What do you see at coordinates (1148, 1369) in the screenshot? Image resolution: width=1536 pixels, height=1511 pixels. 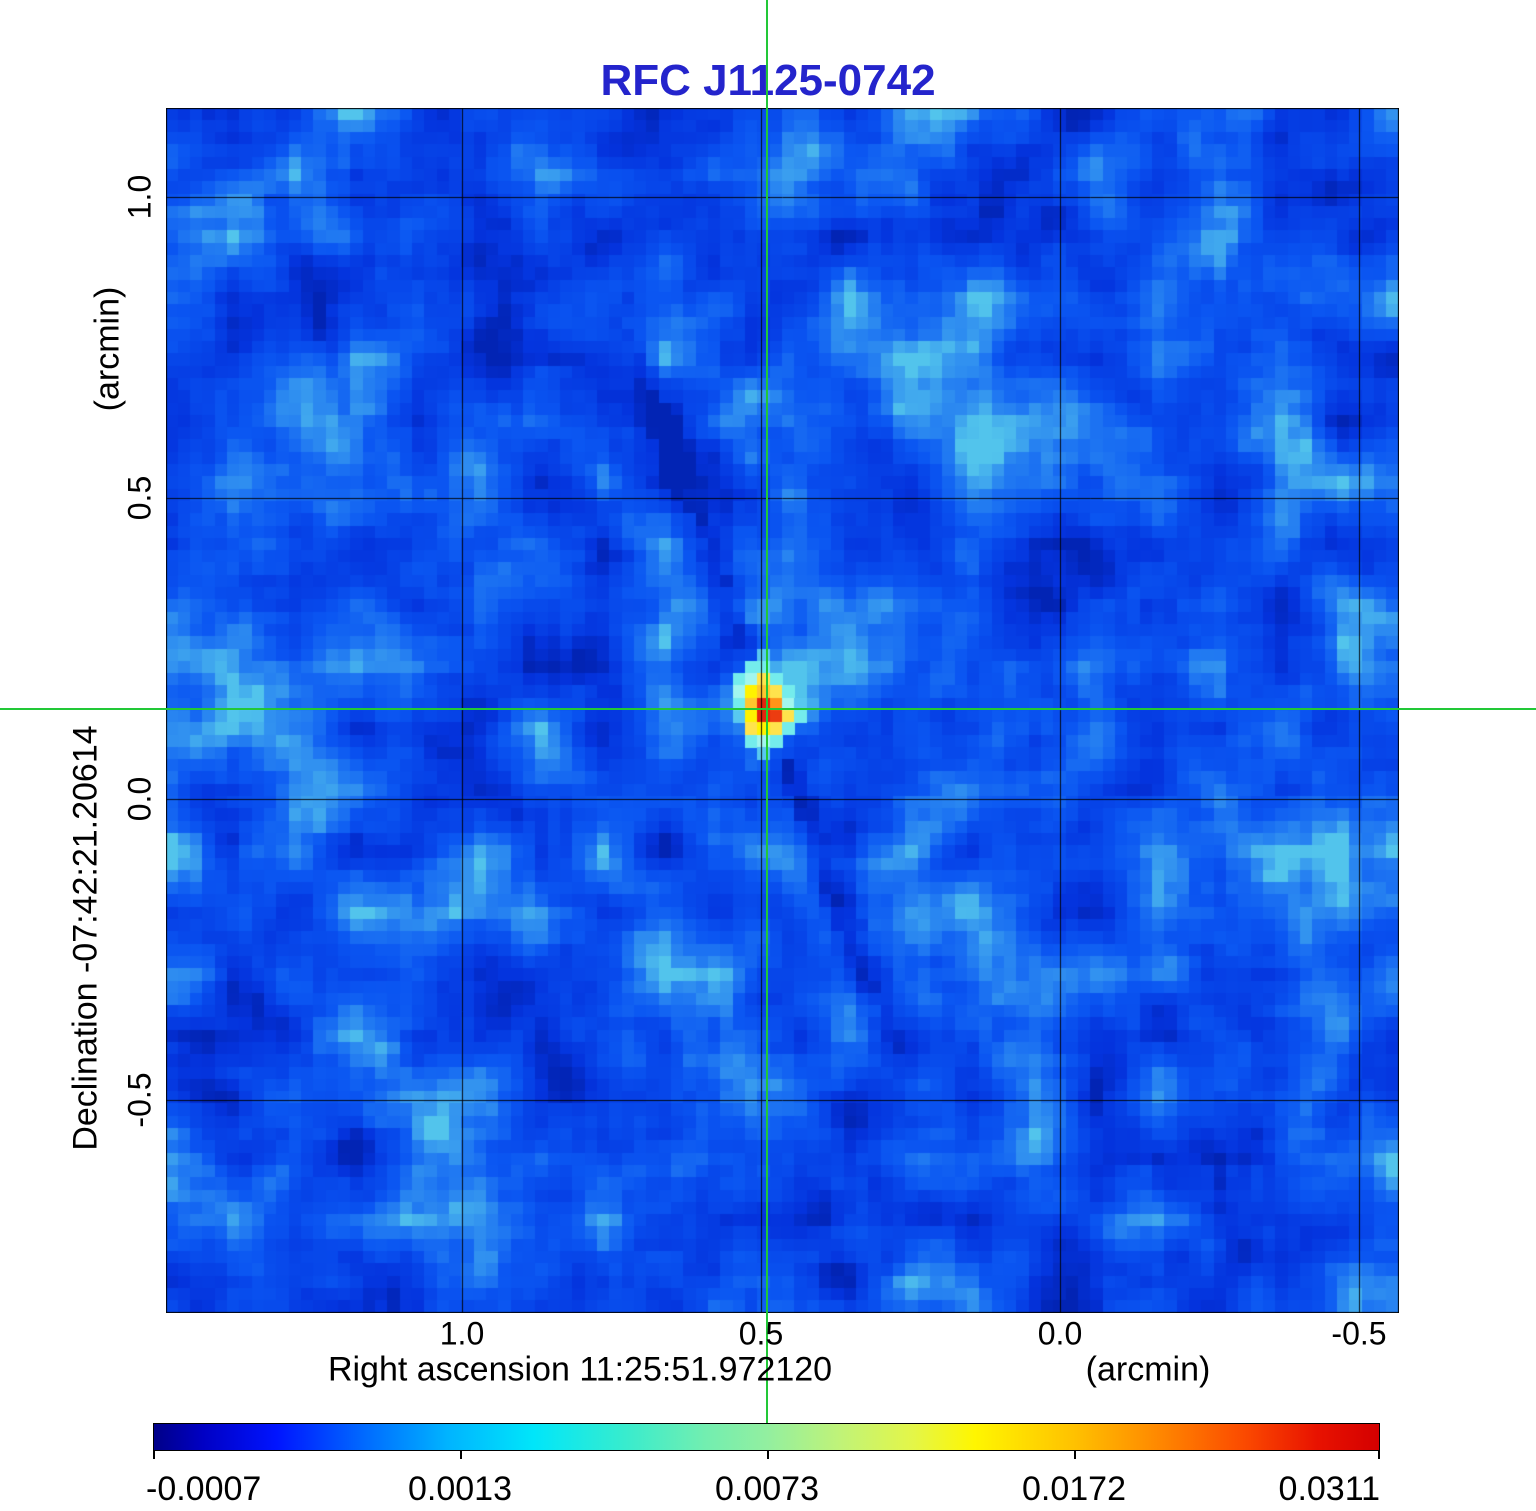 I see `x-axis-unit-label: (arcmin)` at bounding box center [1148, 1369].